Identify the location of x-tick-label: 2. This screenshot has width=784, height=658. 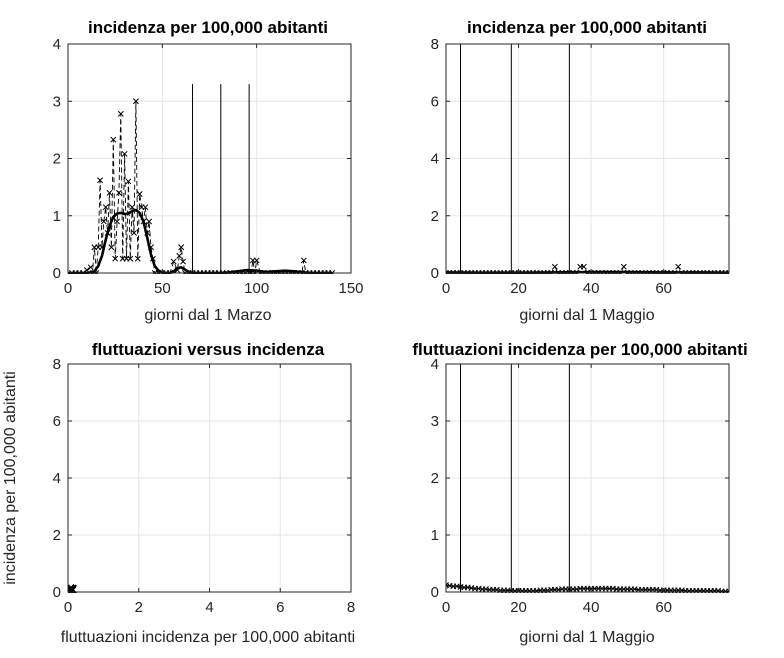
(139, 607).